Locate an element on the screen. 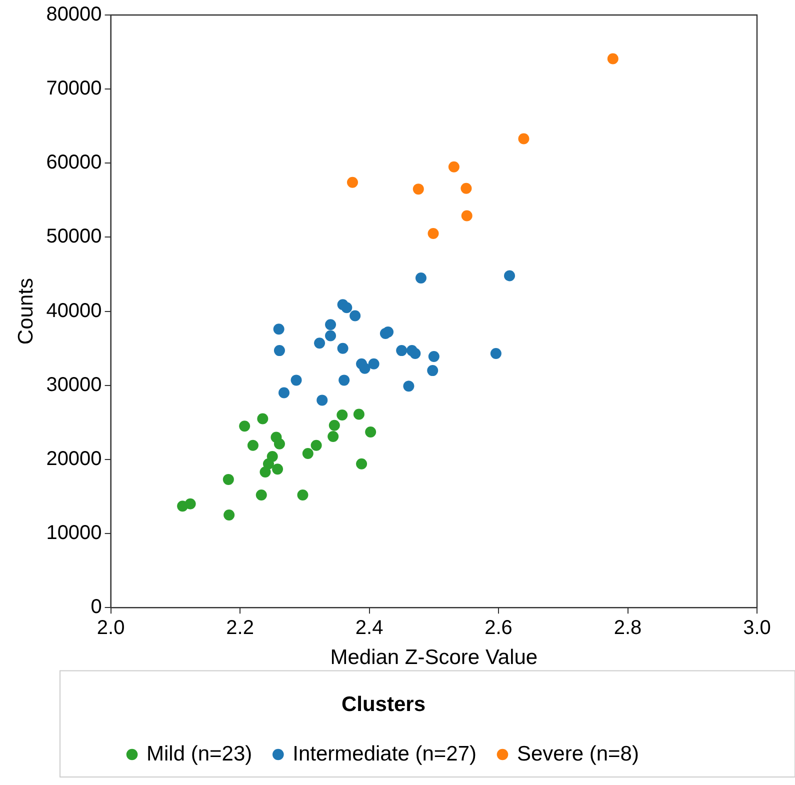  y-tick-label: 70000 is located at coordinates (74, 89).